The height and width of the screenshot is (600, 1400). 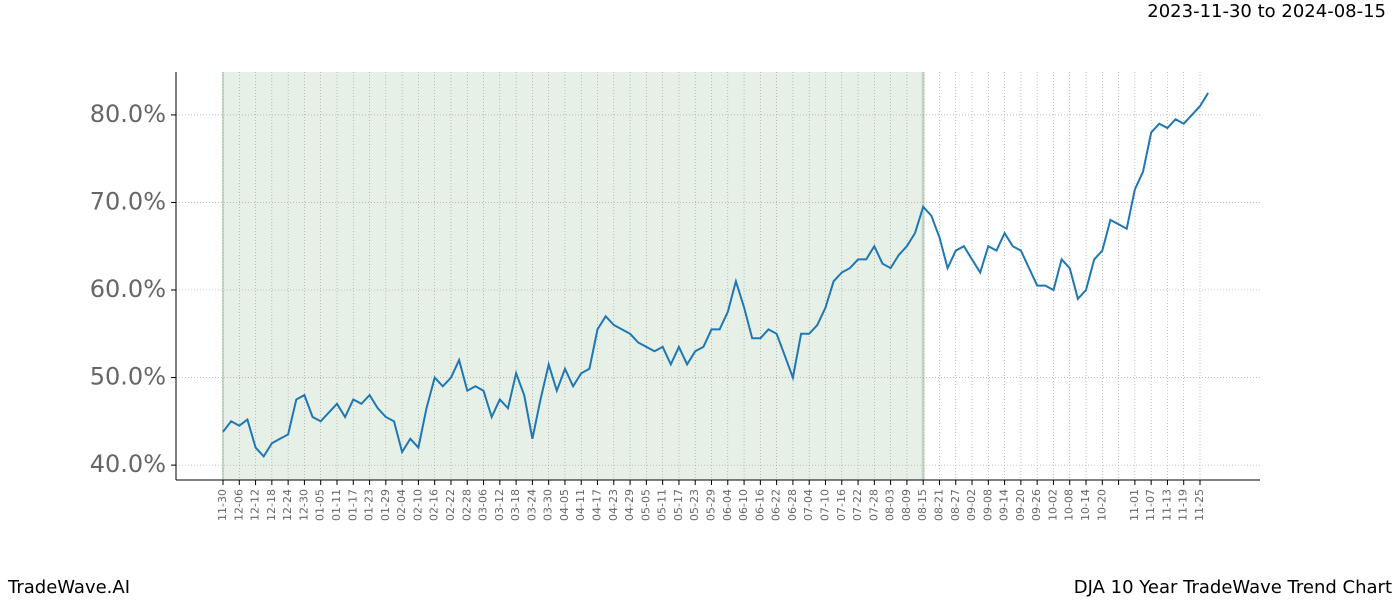 I want to click on x-tick-label: 08-15, so click(x=922, y=505).